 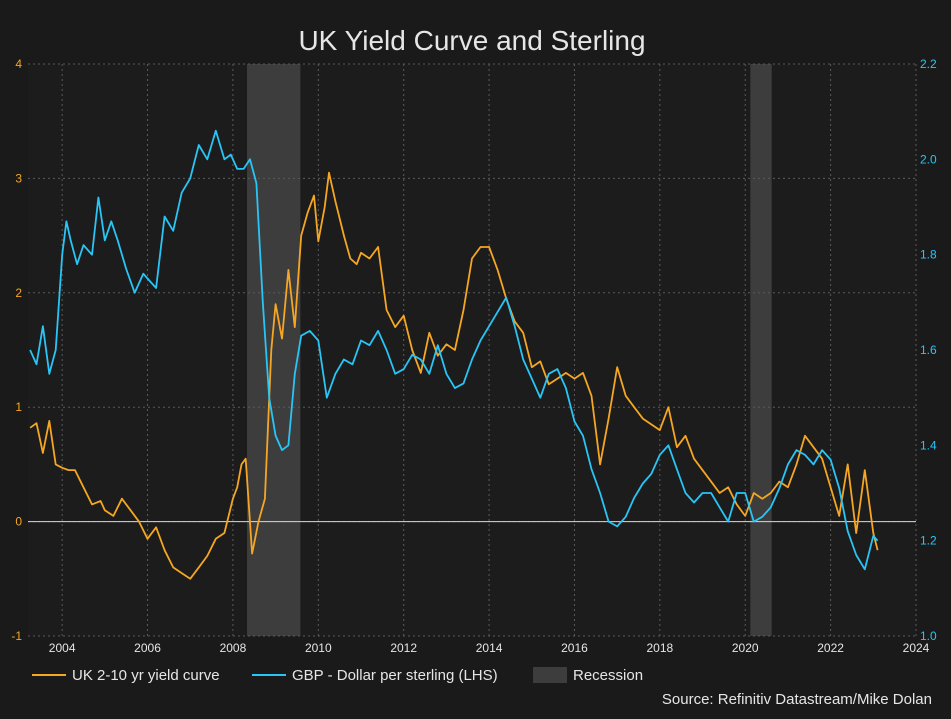 What do you see at coordinates (18, 407) in the screenshot?
I see `left-tick-label: 1` at bounding box center [18, 407].